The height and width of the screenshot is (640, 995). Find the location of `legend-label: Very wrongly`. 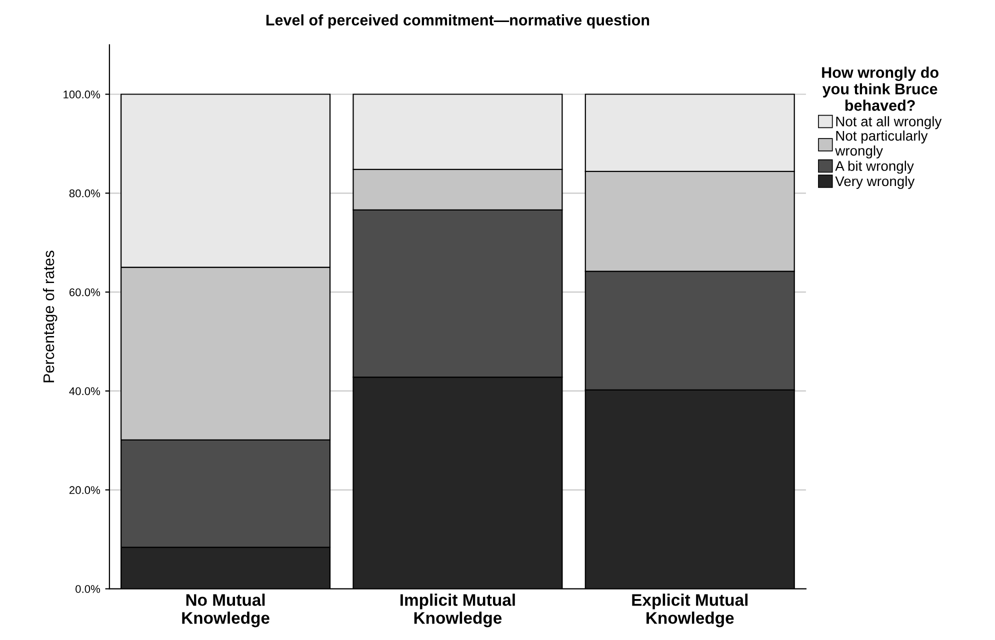

legend-label: Very wrongly is located at coordinates (875, 182).